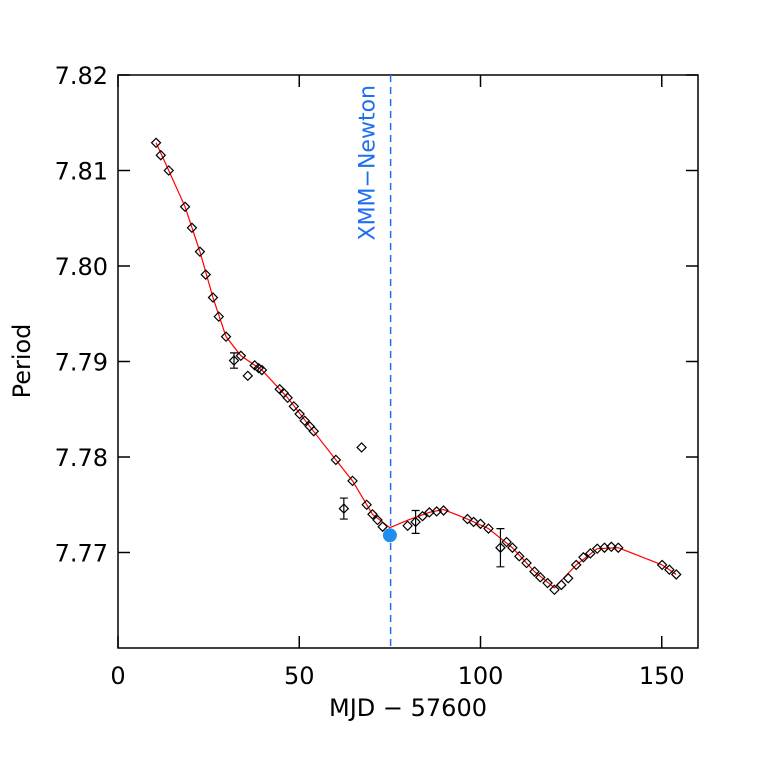  Describe the element at coordinates (81, 172) in the screenshot. I see `y-tick-label: 7.81` at that location.